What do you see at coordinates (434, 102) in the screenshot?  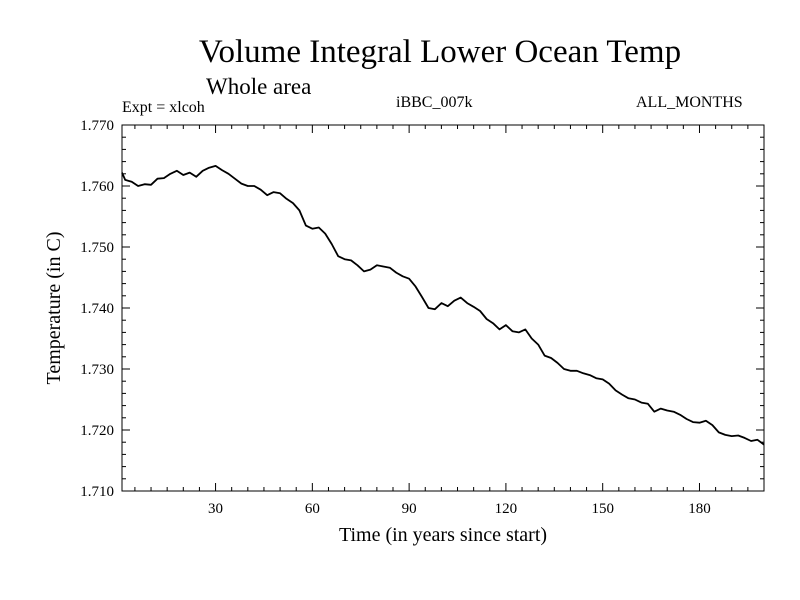 I see `run-label: iBBC_007k` at bounding box center [434, 102].